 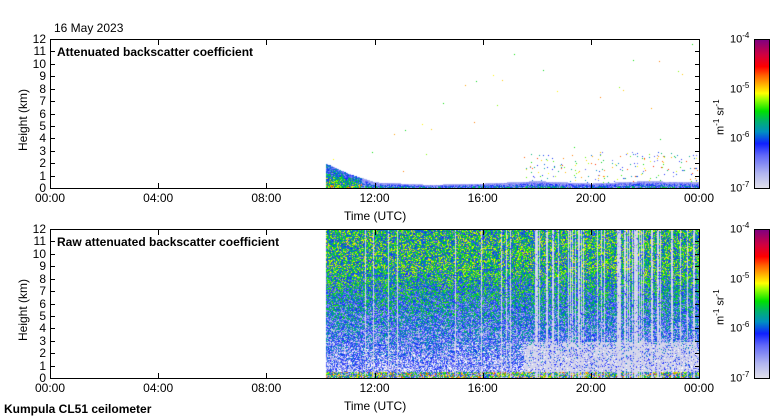 What do you see at coordinates (39, 51) in the screenshot?
I see `y-tick-label: 11` at bounding box center [39, 51].